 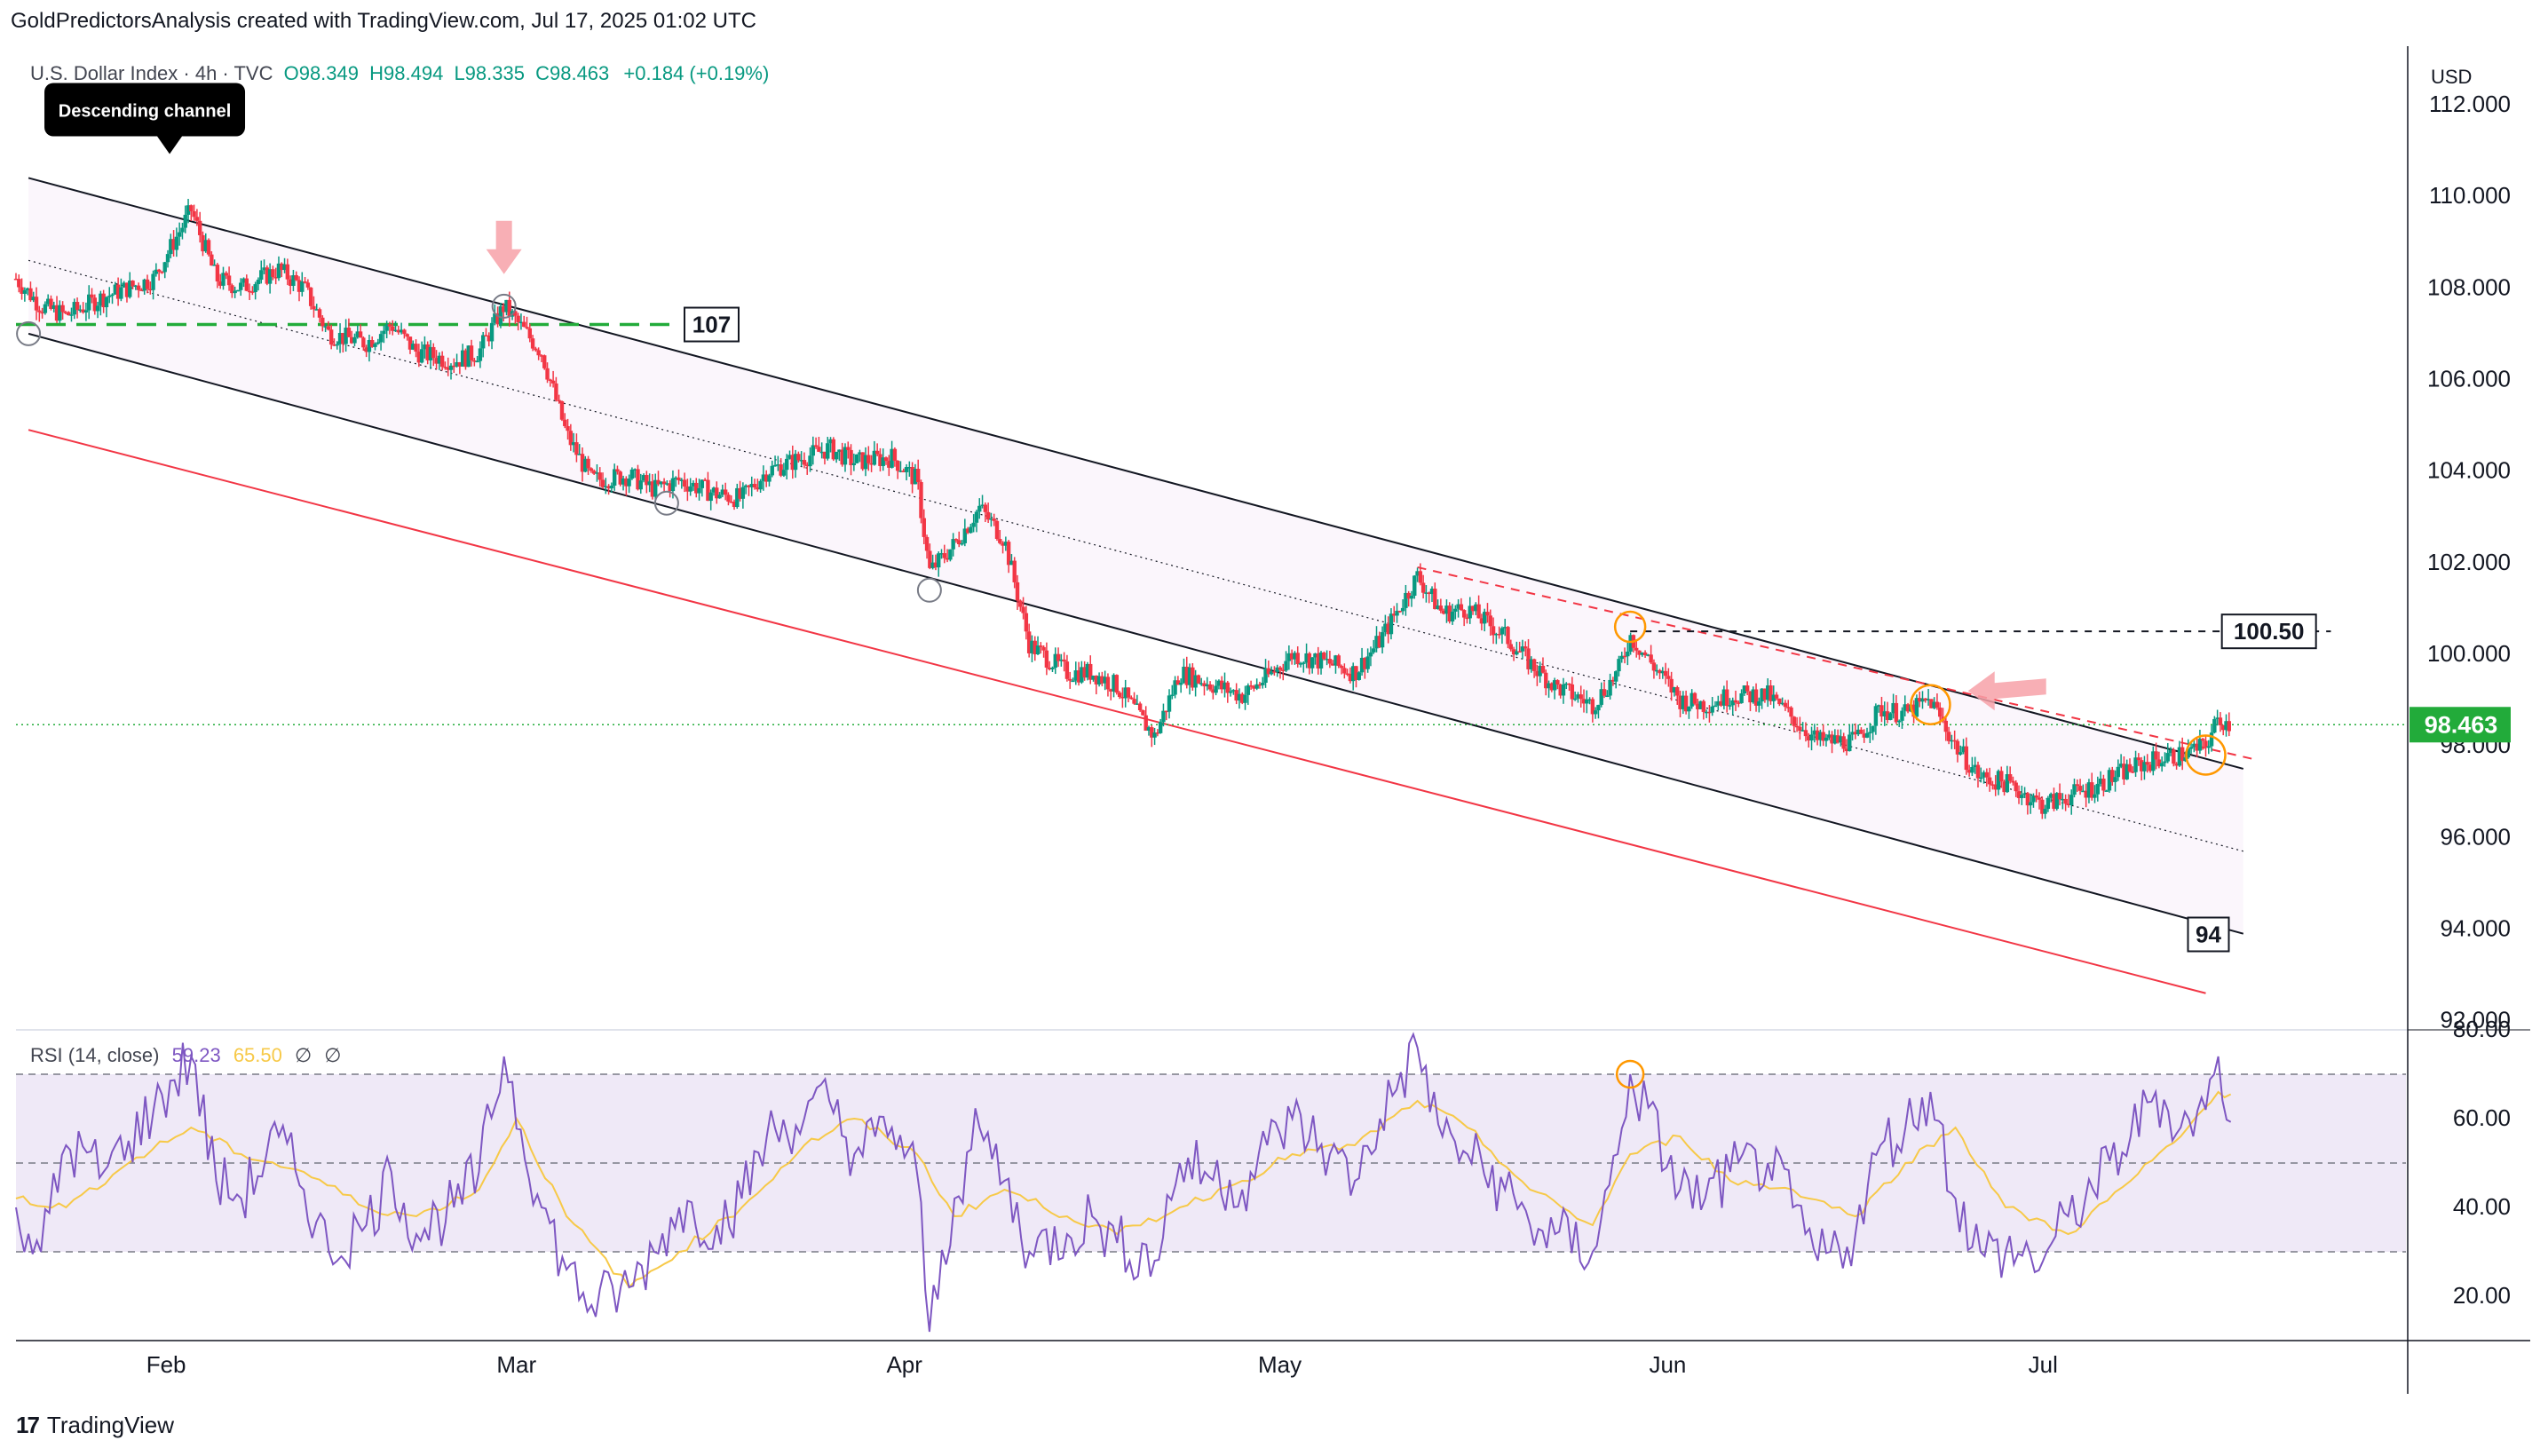 What do you see at coordinates (504, 247) in the screenshot?
I see `pink-down-arrow-icon` at bounding box center [504, 247].